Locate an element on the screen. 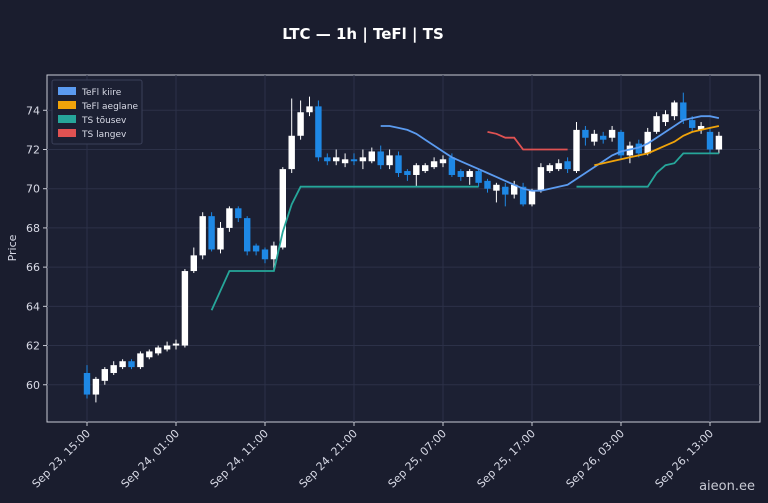  y-axis-label: Price is located at coordinates (12, 247).